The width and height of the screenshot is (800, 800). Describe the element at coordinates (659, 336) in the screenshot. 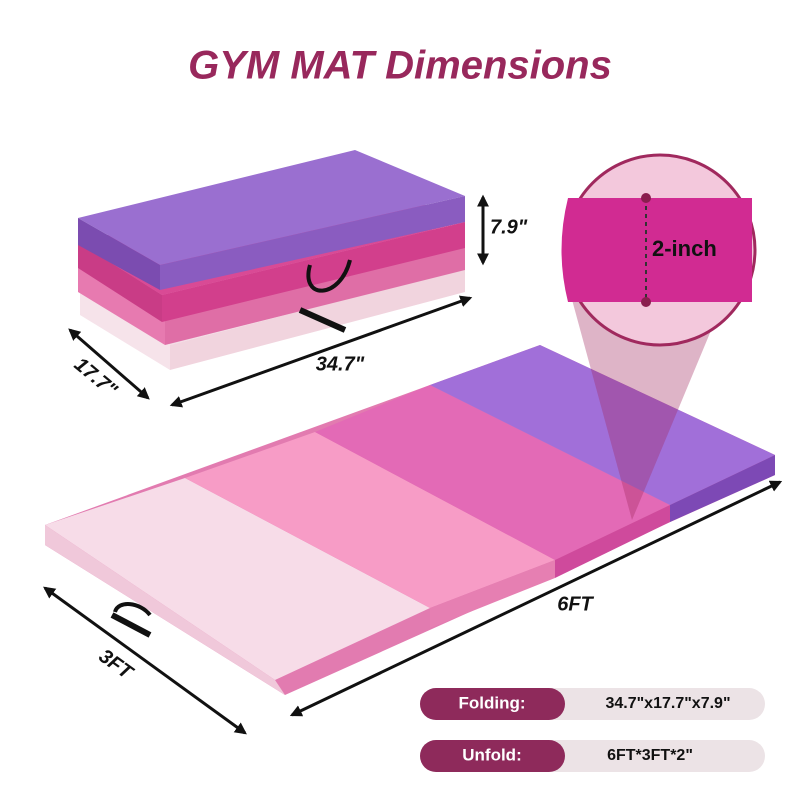

I see `zoom-detail: 2-inch` at that location.